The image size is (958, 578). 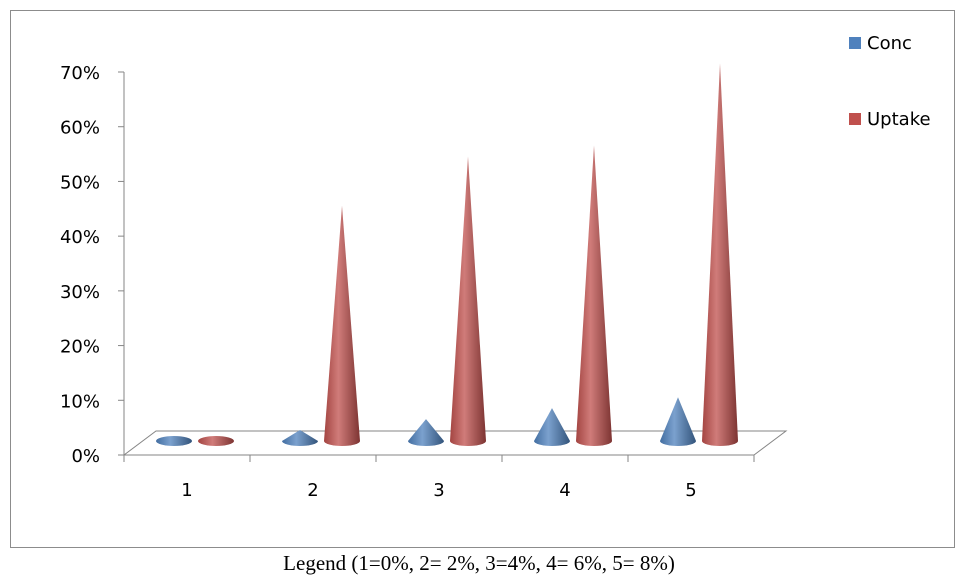 I want to click on x-tick-label: 1, so click(x=186, y=490).